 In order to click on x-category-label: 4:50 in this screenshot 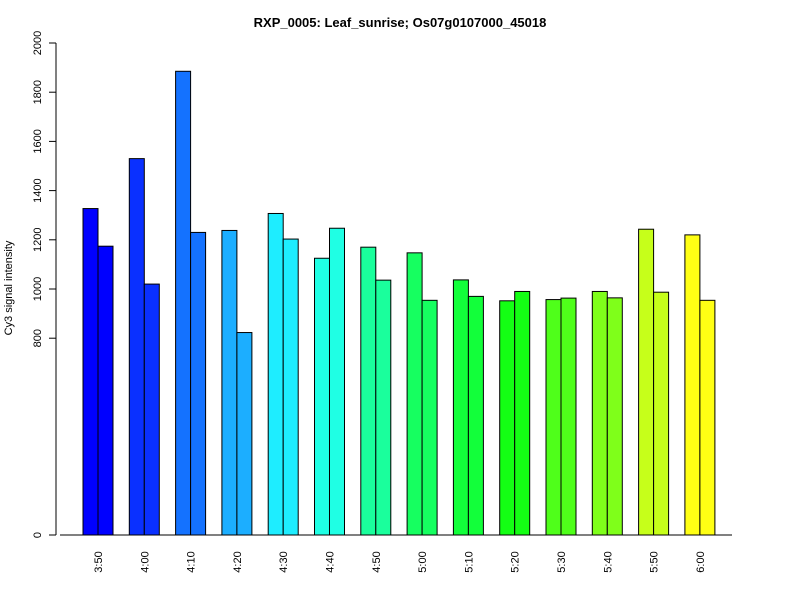, I will do `click(377, 561)`.